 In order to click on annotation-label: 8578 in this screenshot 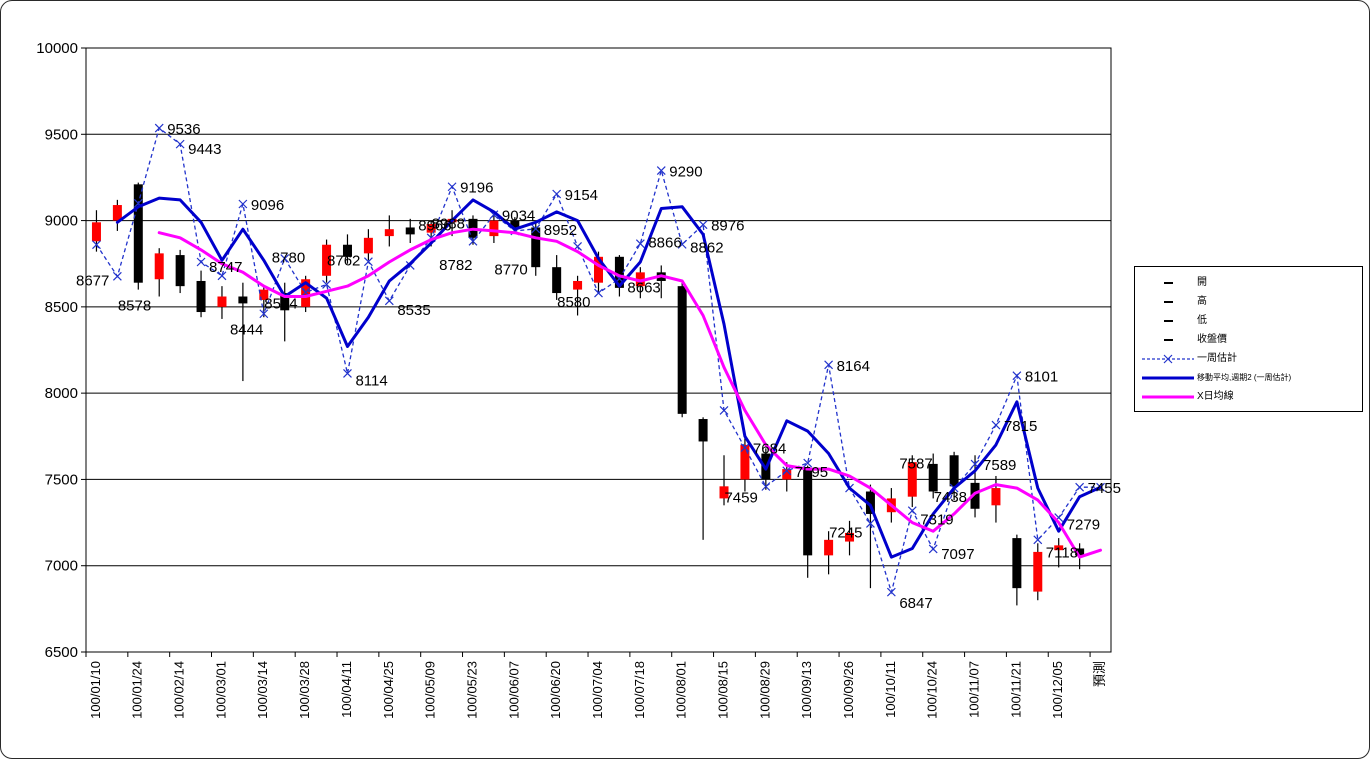, I will do `click(134, 305)`.